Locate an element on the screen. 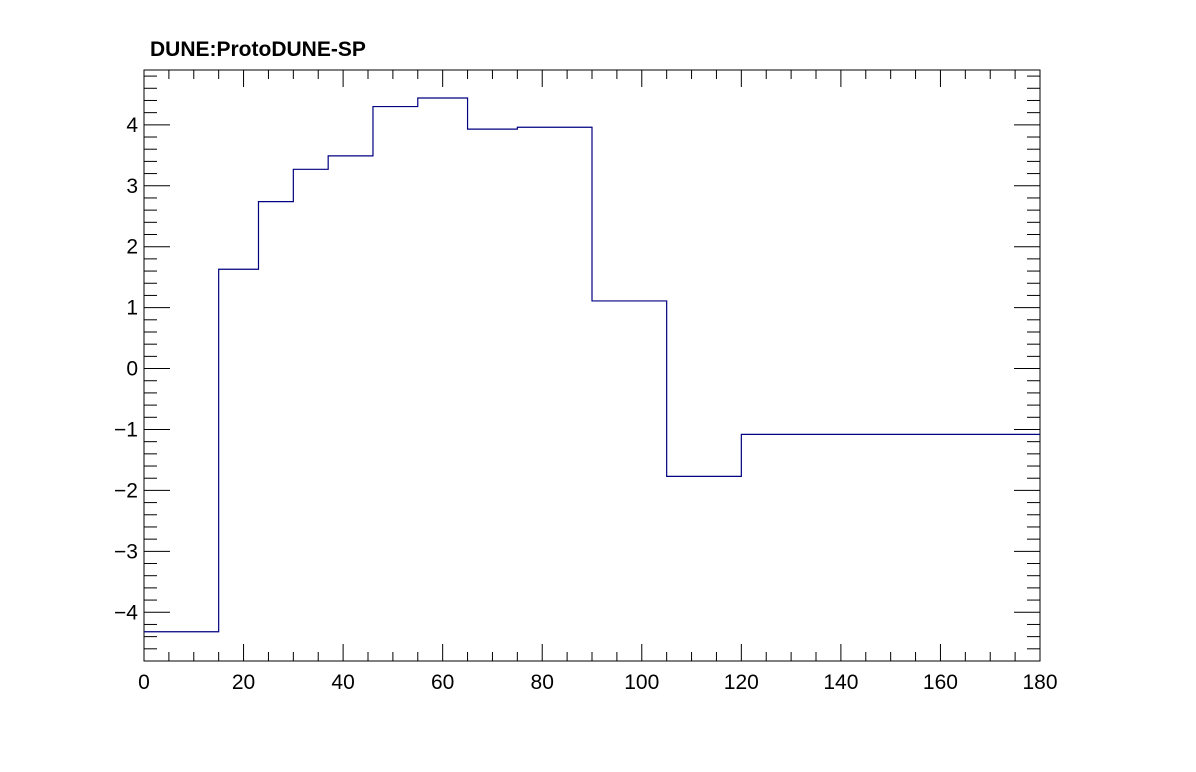 The width and height of the screenshot is (1196, 772). y-tick-label: −3 is located at coordinates (126, 551).